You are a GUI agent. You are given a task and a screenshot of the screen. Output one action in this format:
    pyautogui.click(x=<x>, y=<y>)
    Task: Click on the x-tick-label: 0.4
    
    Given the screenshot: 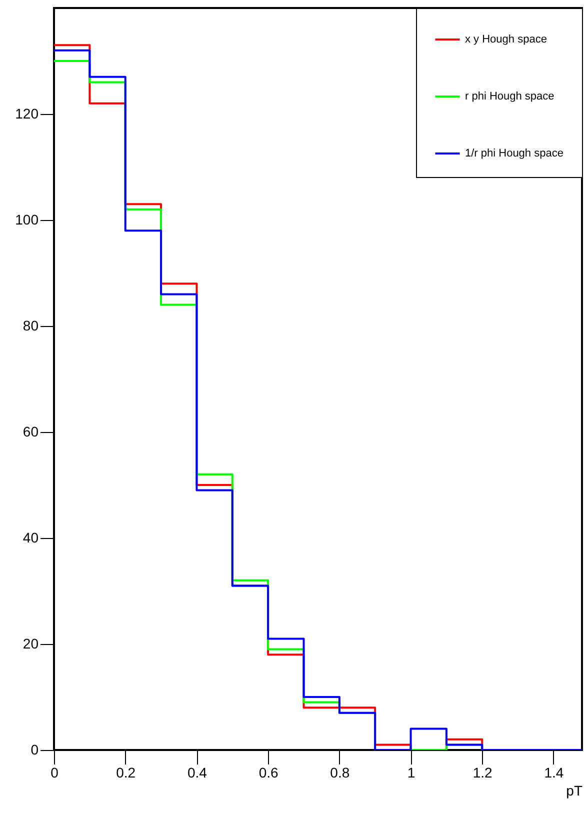 What is the action you would take?
    pyautogui.click(x=197, y=772)
    